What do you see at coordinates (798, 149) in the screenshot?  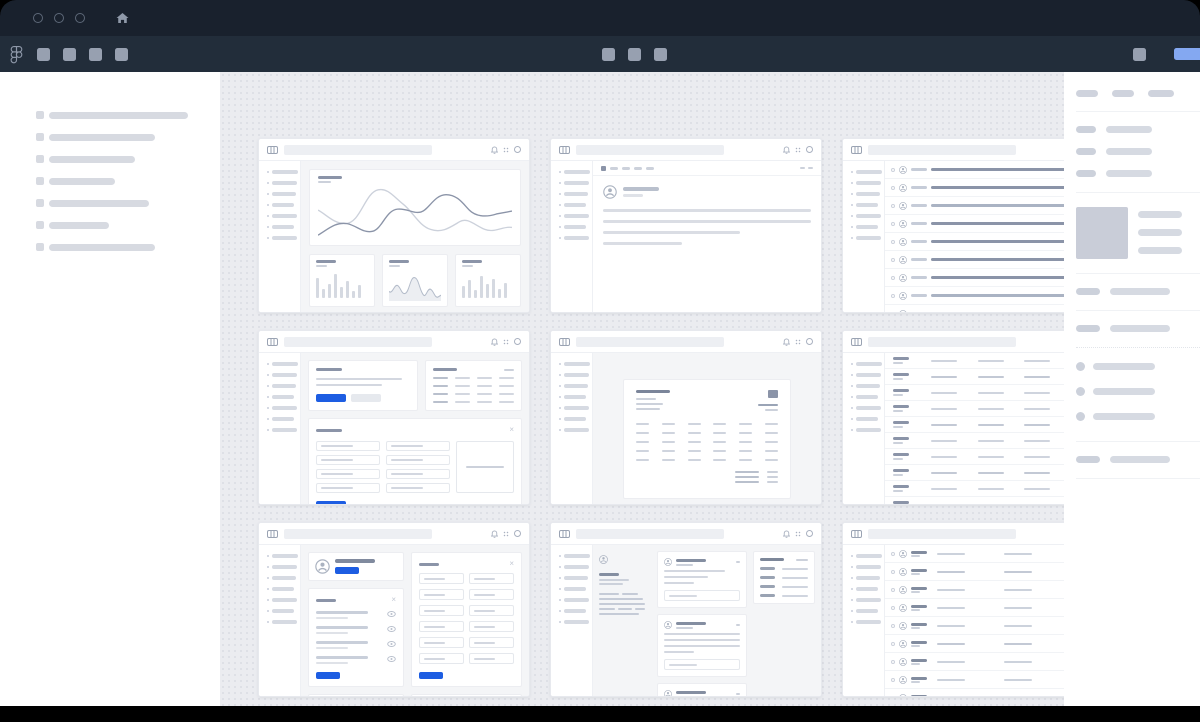 I see `mini-chrome-actions` at bounding box center [798, 149].